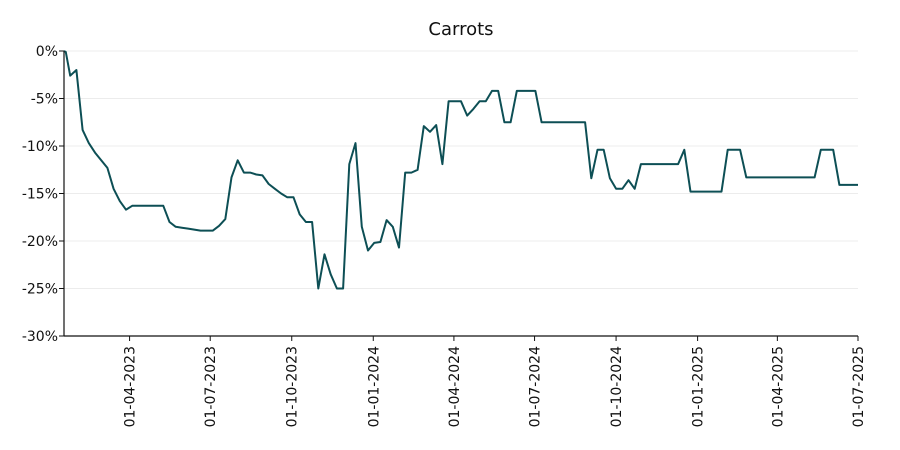 This screenshot has width=900, height=450. I want to click on y-tick-label: -15%, so click(40, 195).